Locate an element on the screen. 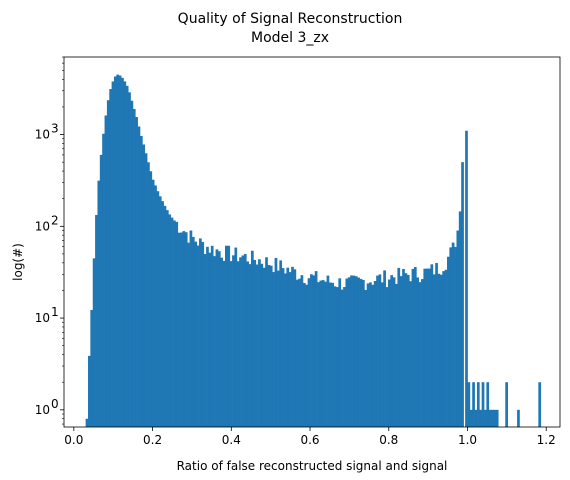  y-tick-exponent: 0 is located at coordinates (55, 404).